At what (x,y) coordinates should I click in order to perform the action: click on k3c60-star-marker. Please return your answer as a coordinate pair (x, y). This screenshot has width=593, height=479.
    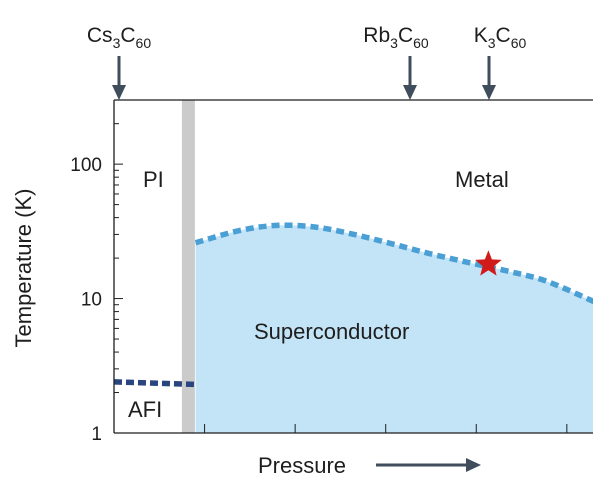
    Looking at the image, I should click on (488, 263).